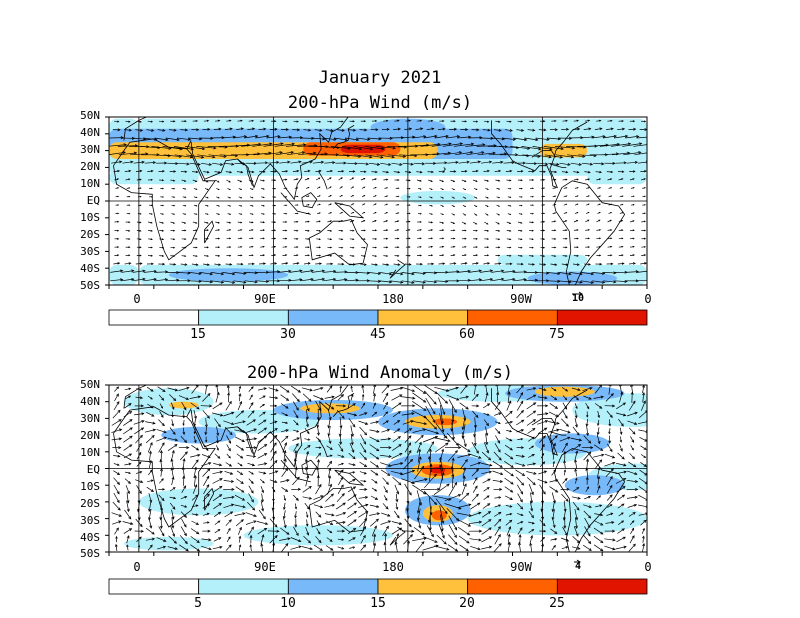  I want to click on p1-lat-30s: 30S, so click(90, 251).